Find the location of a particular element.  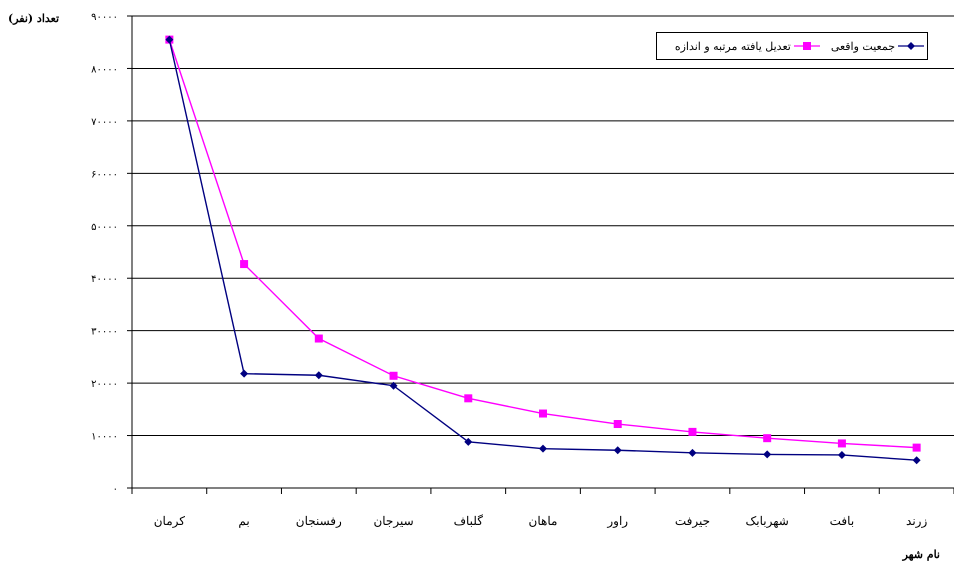

y-tick-label: ۱۰۰۰۰ is located at coordinates (104, 437).